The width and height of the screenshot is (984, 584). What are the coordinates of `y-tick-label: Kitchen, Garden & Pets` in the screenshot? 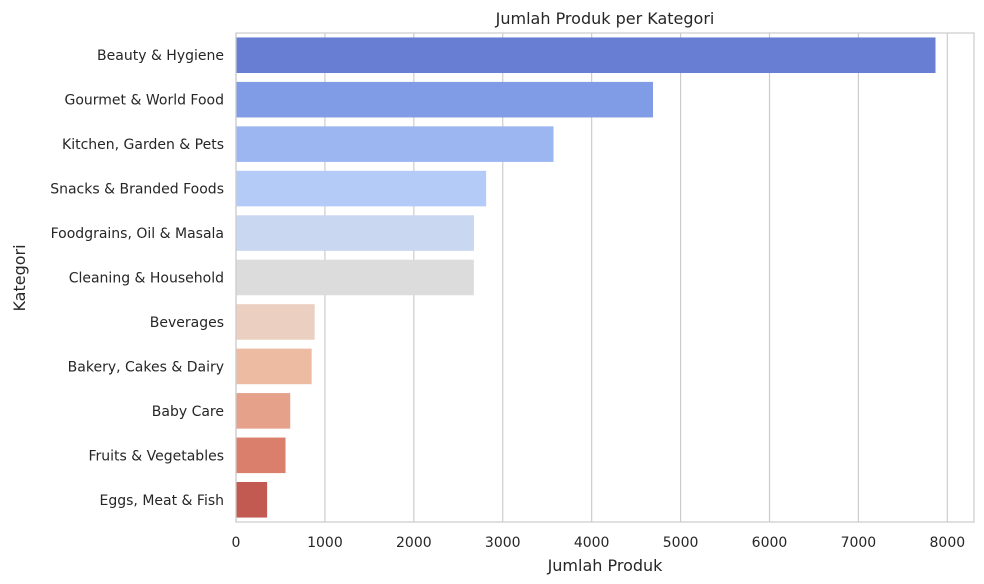 It's located at (143, 145).